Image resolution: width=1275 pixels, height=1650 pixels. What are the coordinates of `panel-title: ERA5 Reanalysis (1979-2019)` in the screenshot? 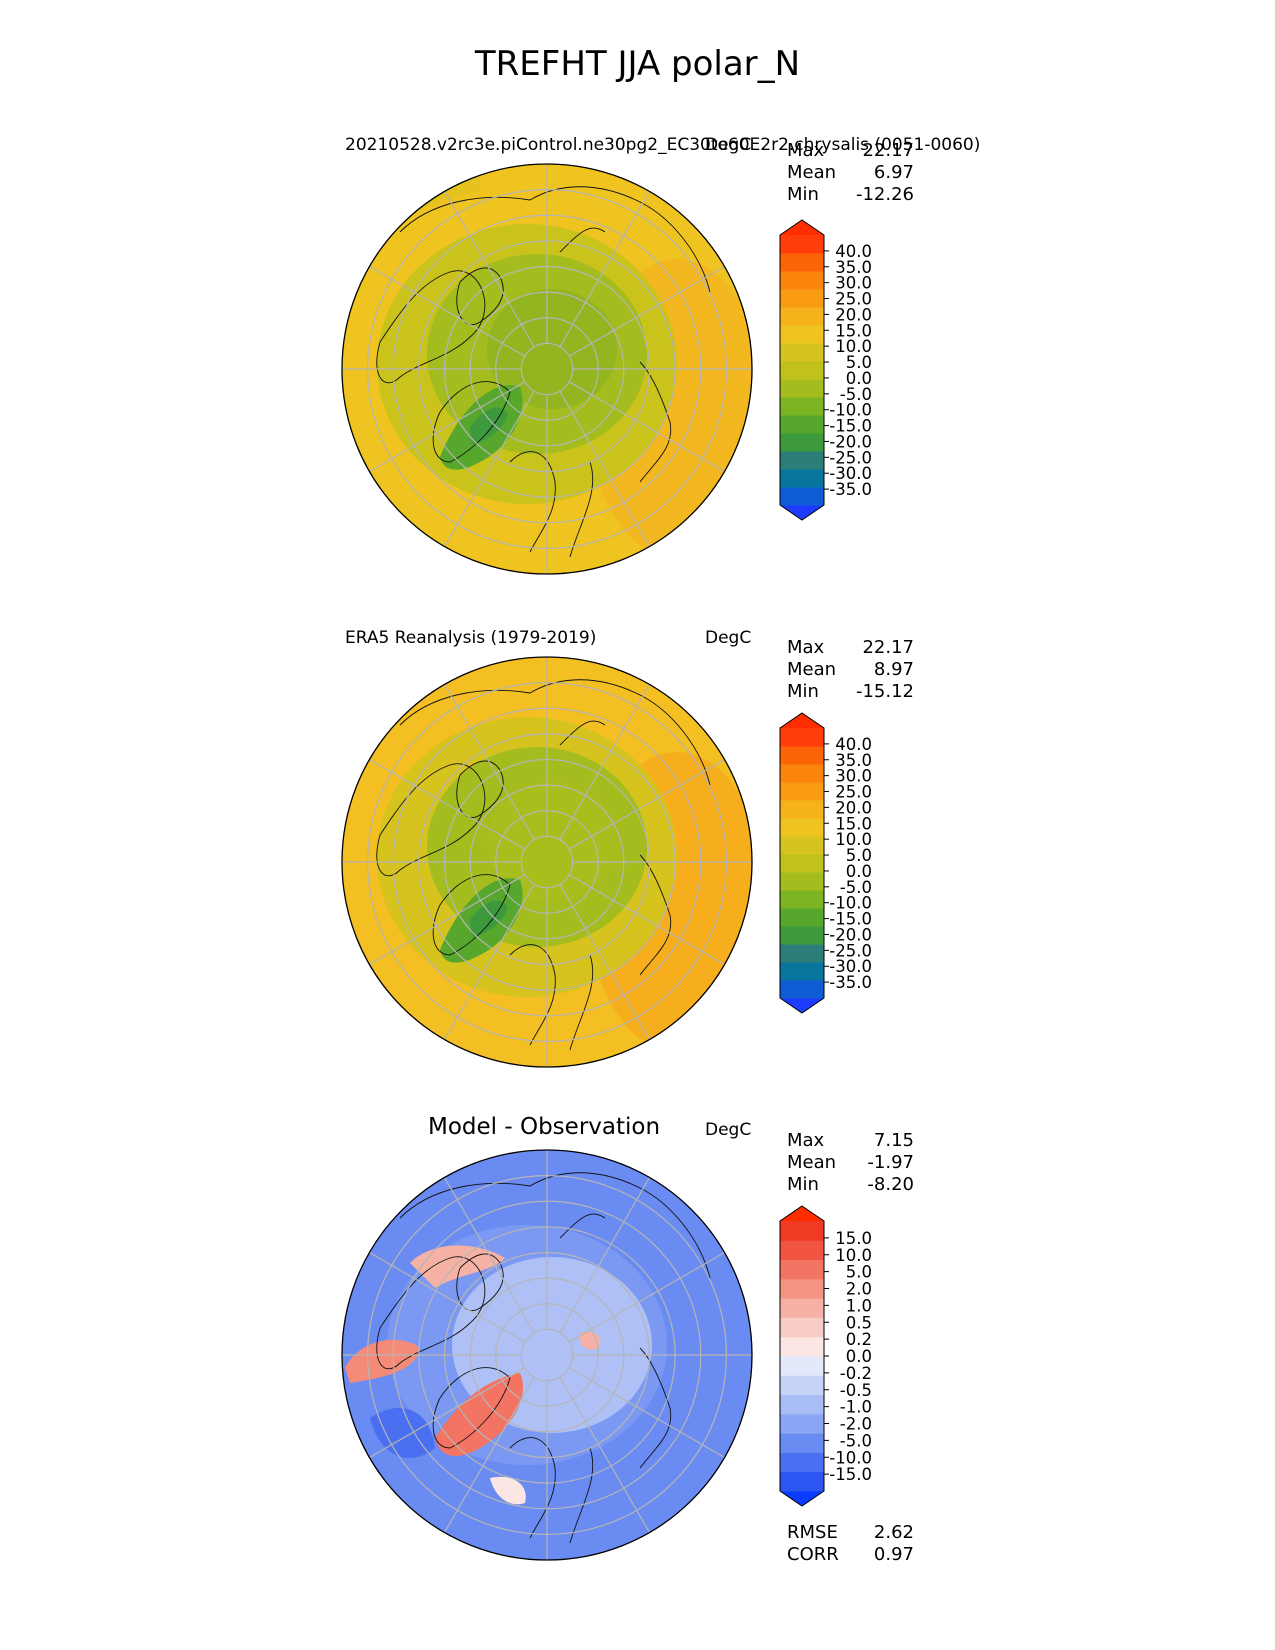 It's located at (471, 638).